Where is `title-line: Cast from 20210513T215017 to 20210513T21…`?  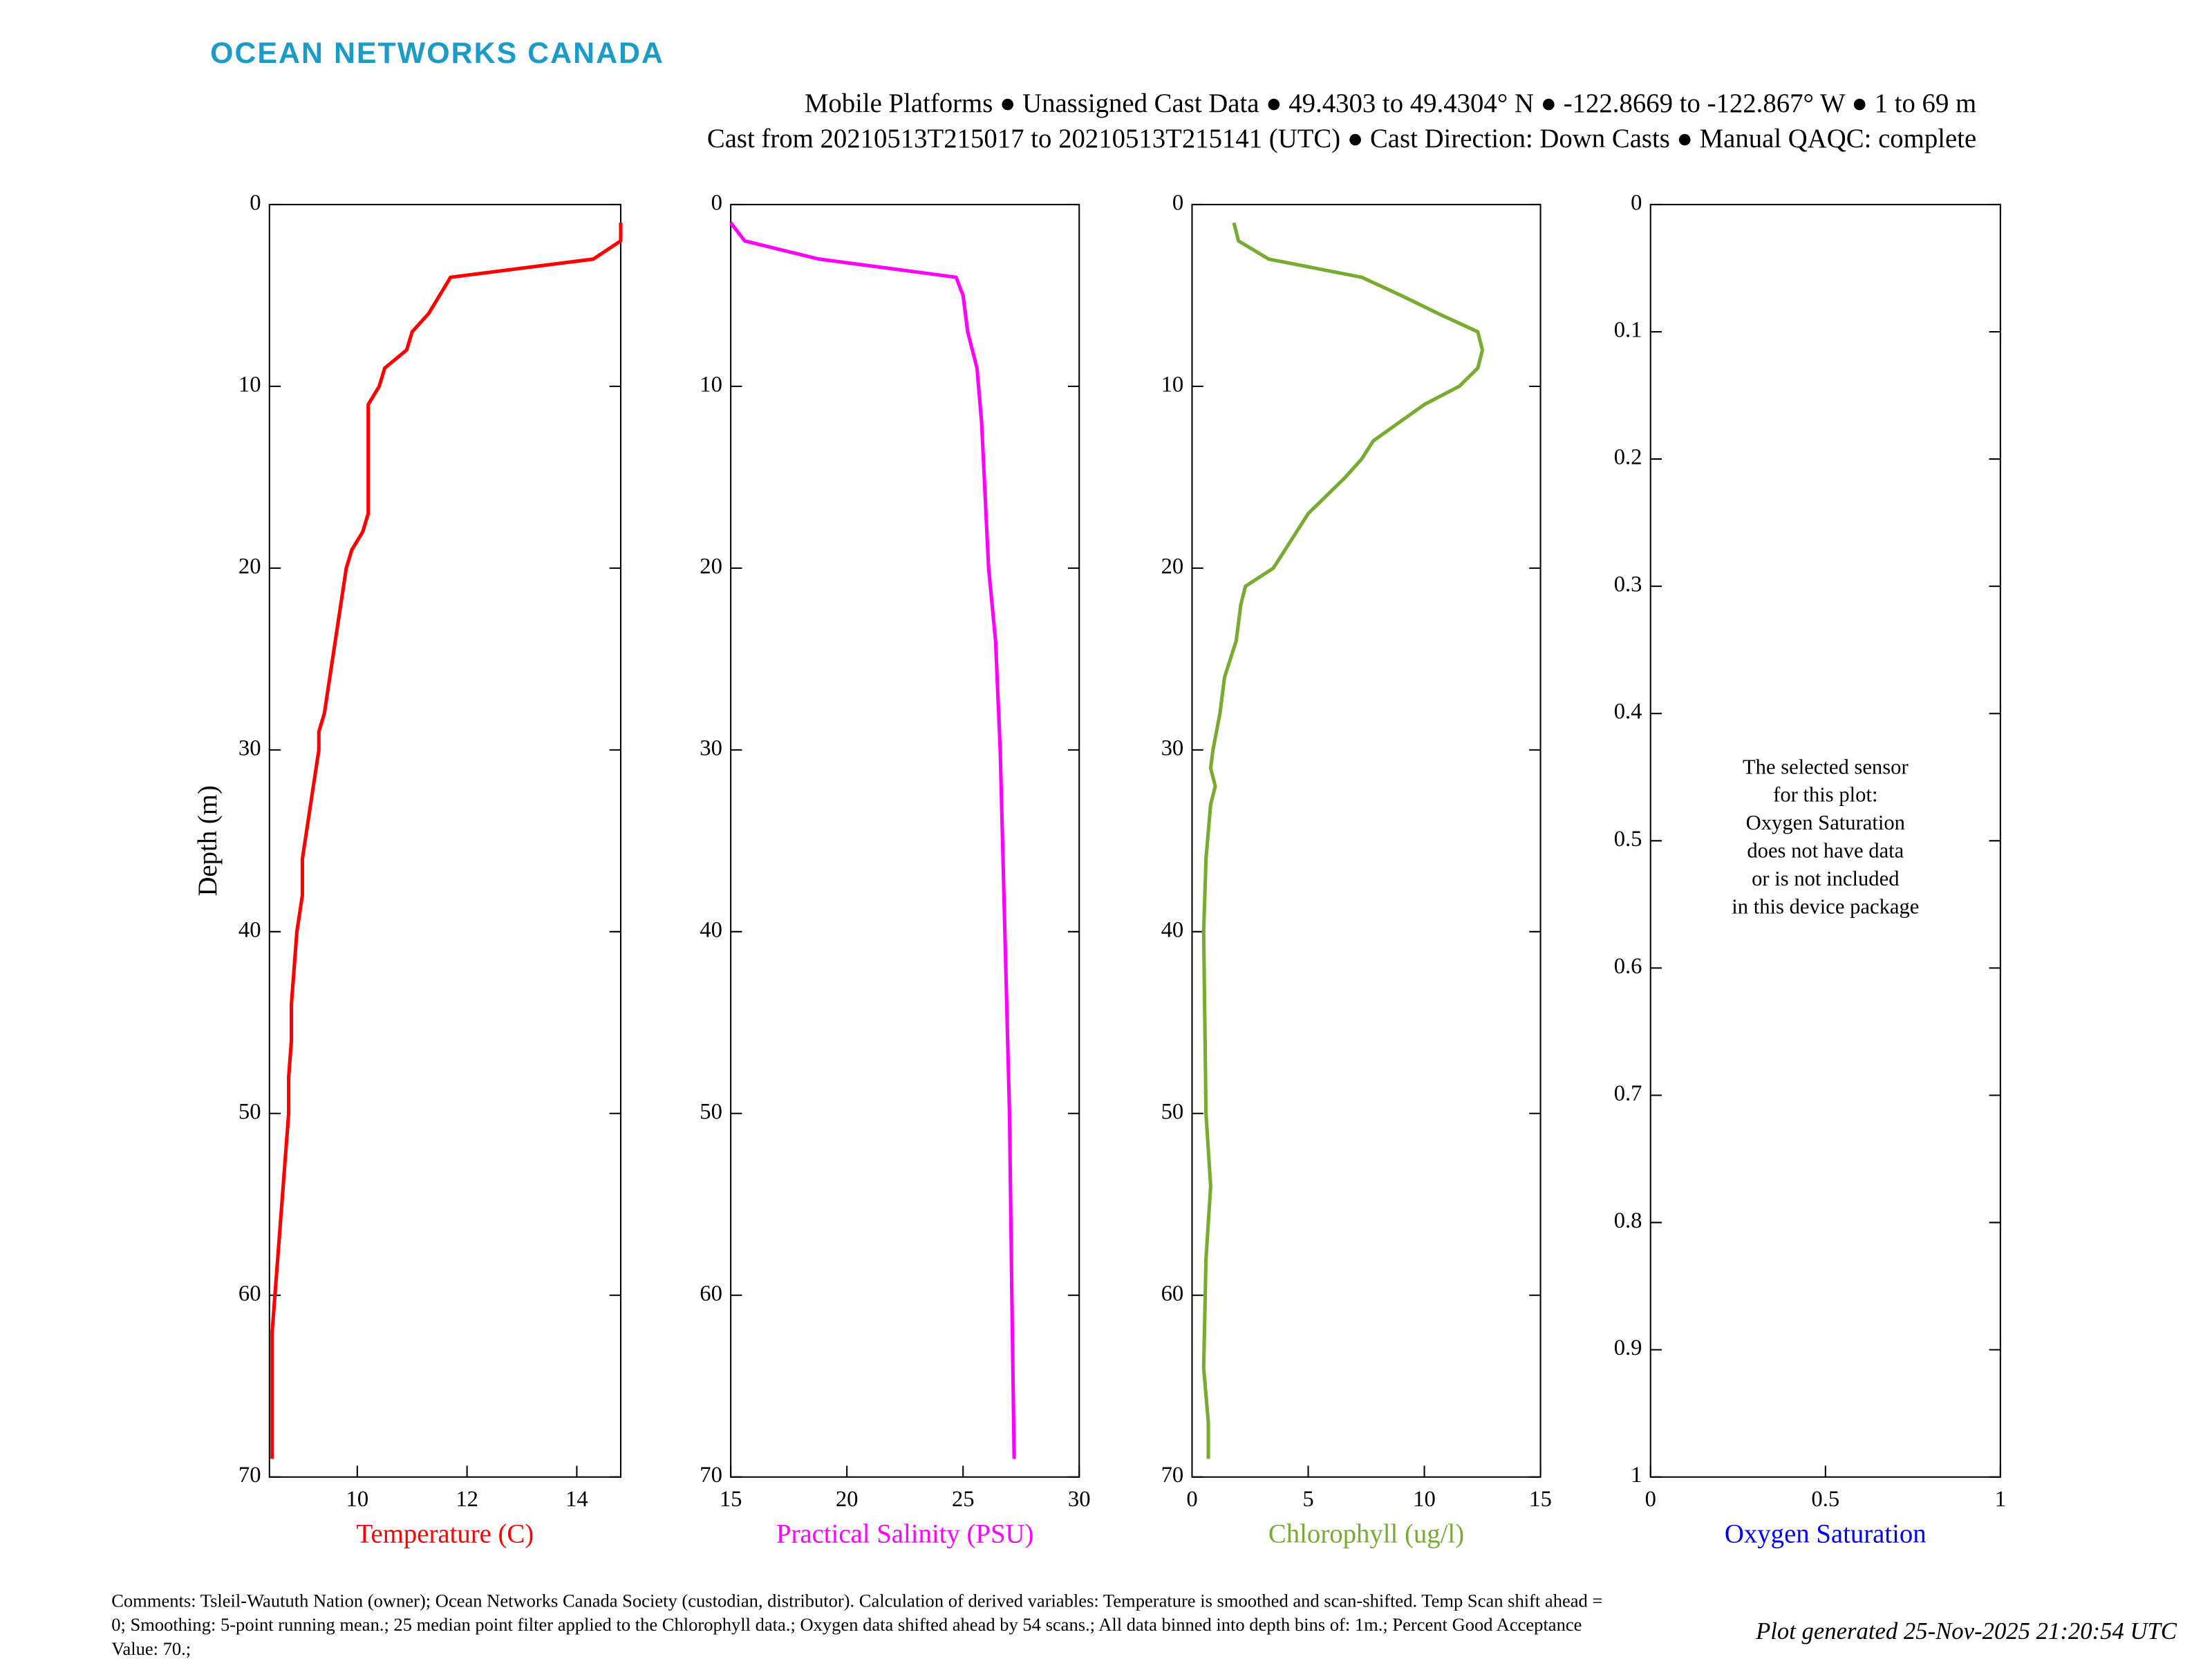 title-line: Cast from 20210513T215017 to 20210513T21… is located at coordinates (1342, 138).